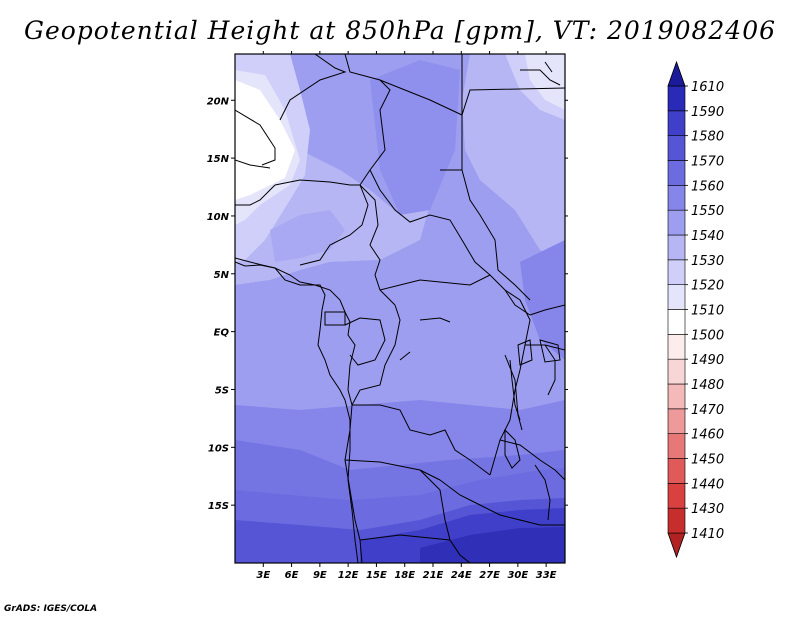 The width and height of the screenshot is (800, 618). I want to click on lon-tick-label: 33E, so click(546, 575).